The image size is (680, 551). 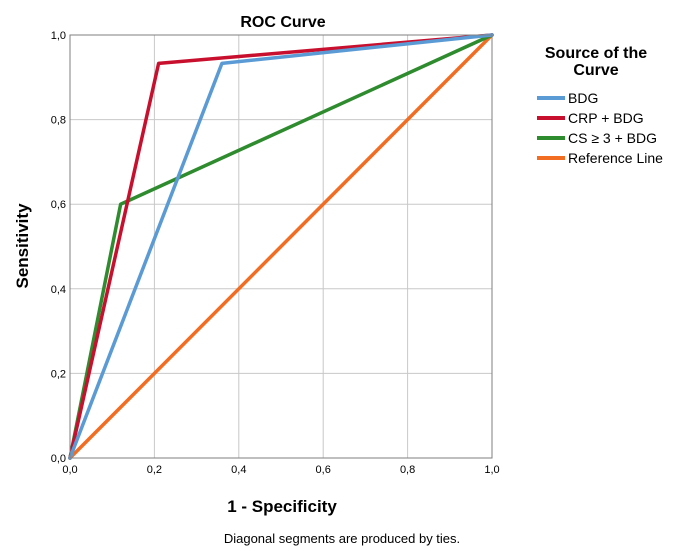 What do you see at coordinates (58, 290) in the screenshot?
I see `y-tick-label: 0,4` at bounding box center [58, 290].